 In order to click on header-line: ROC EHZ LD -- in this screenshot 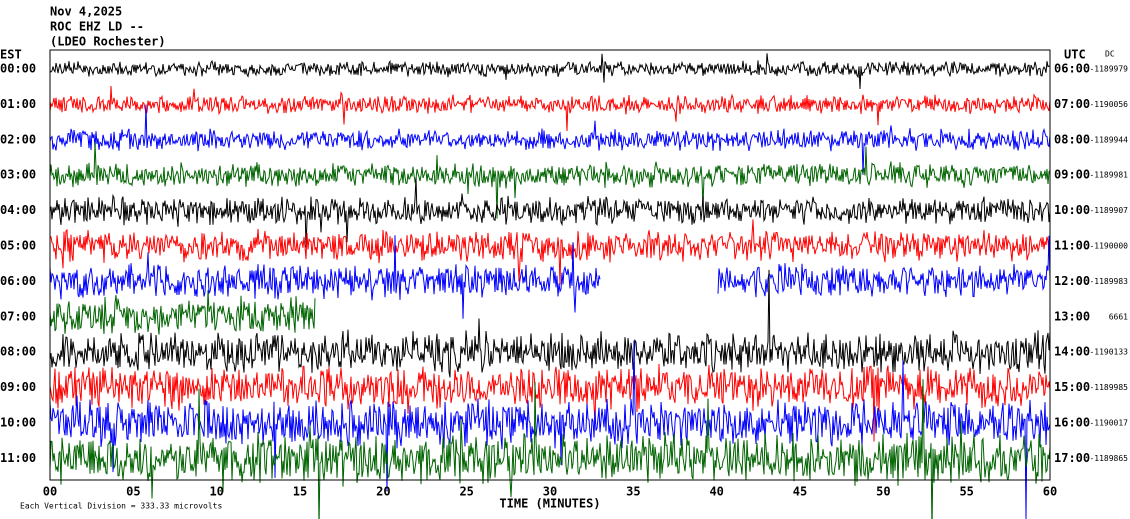, I will do `click(97, 27)`.